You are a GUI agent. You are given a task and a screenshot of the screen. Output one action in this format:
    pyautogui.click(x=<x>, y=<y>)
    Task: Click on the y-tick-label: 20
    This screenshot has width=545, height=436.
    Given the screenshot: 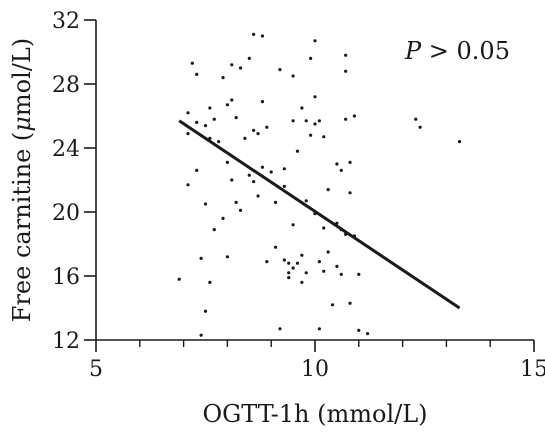 What is the action you would take?
    pyautogui.click(x=66, y=213)
    